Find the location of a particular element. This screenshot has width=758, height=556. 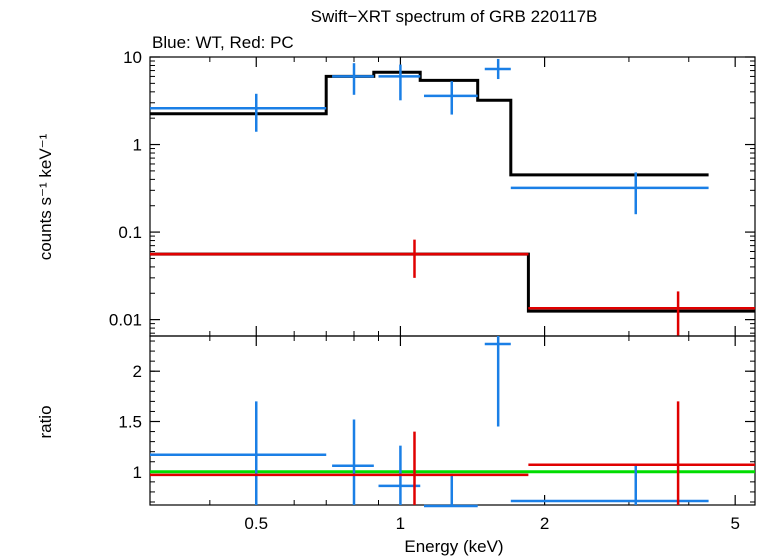

top-y-tick-label: 1 is located at coordinates (137, 145).